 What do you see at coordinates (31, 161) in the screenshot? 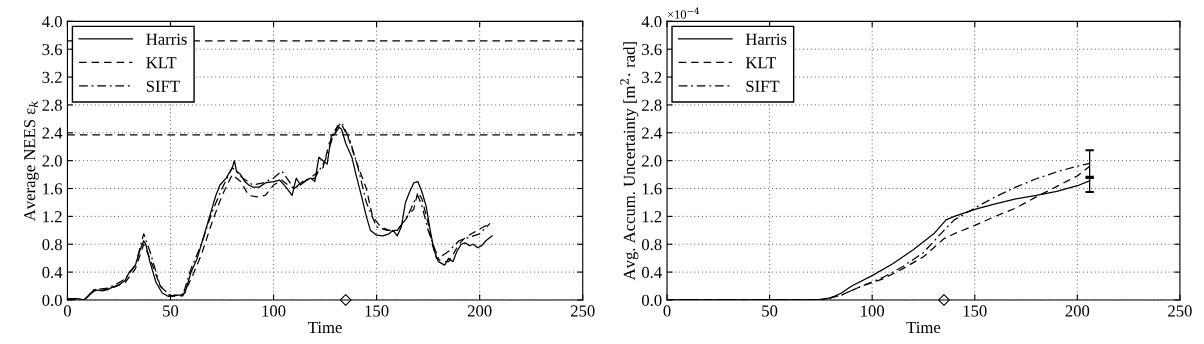
I see `y-axis-title: Average NEES ε$_{k}$` at bounding box center [31, 161].